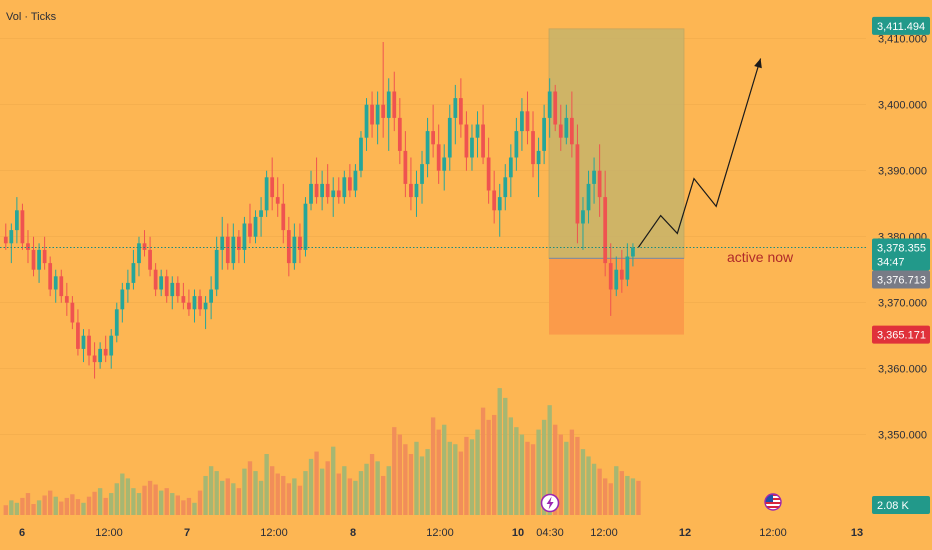 This screenshot has height=550, width=932. What do you see at coordinates (616, 143) in the screenshot?
I see `target-zone` at bounding box center [616, 143].